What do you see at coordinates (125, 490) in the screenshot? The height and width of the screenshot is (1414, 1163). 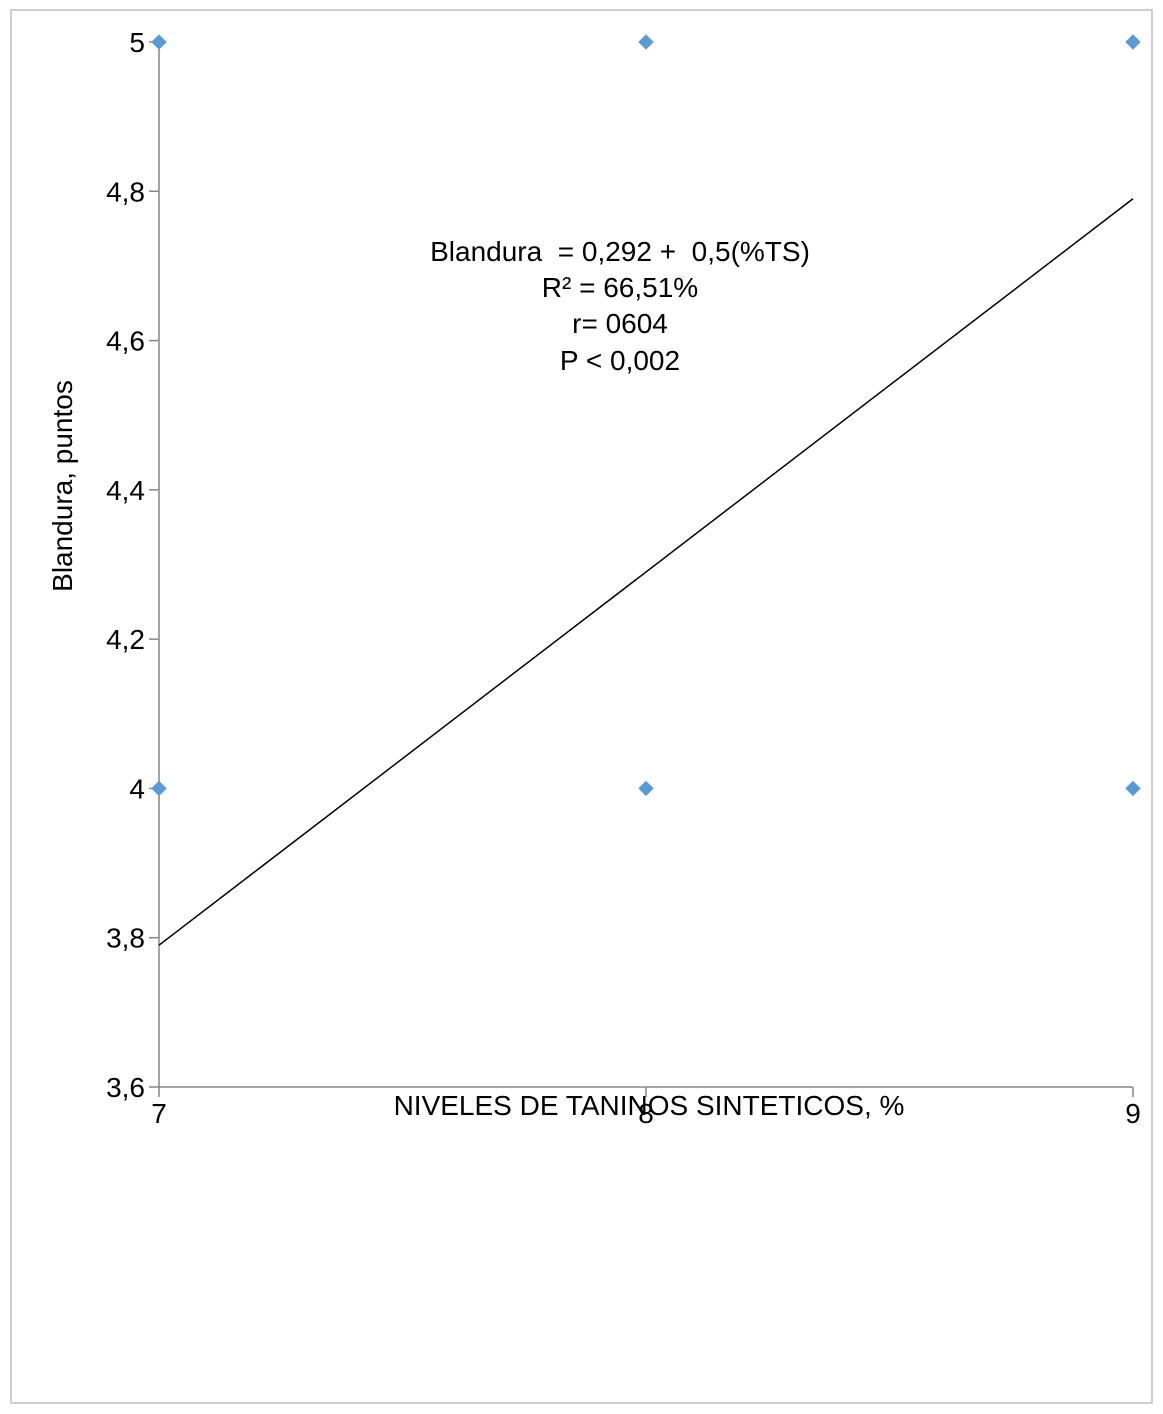 I see `y-tick-label: 4,4` at bounding box center [125, 490].